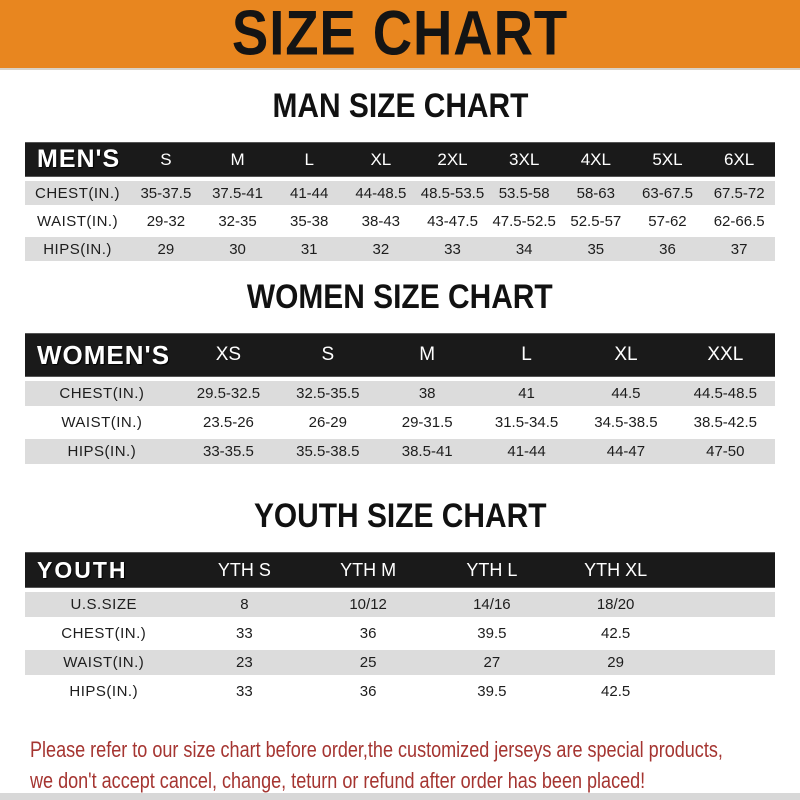 The image size is (800, 800). Describe the element at coordinates (228, 451) in the screenshot. I see `size-value: 33-35.5` at that location.